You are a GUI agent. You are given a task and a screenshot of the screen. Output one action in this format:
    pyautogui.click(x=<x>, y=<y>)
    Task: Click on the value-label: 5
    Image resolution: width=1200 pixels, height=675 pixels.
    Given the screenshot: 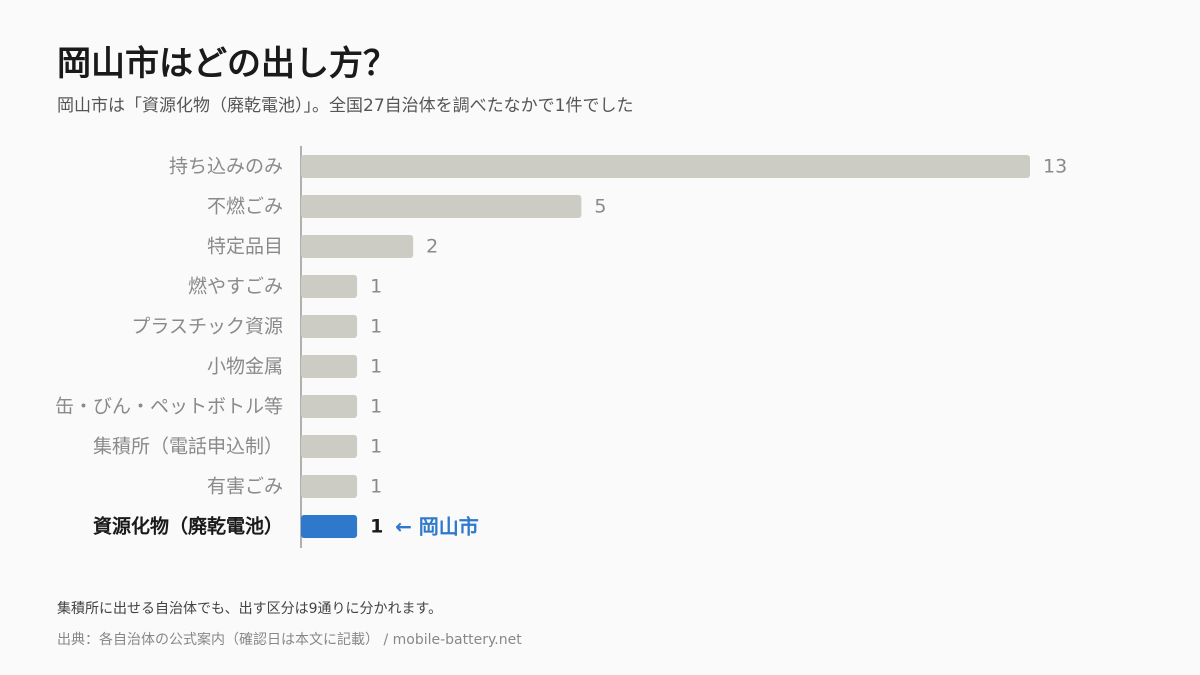 What is the action you would take?
    pyautogui.click(x=600, y=207)
    